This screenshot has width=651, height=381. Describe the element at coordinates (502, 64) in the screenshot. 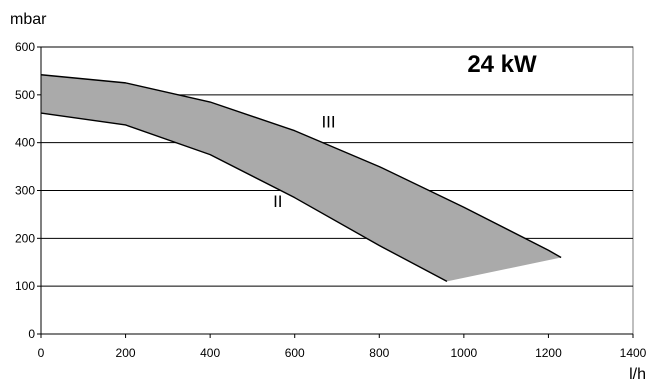

I see `chart-title: 24 kW` at that location.